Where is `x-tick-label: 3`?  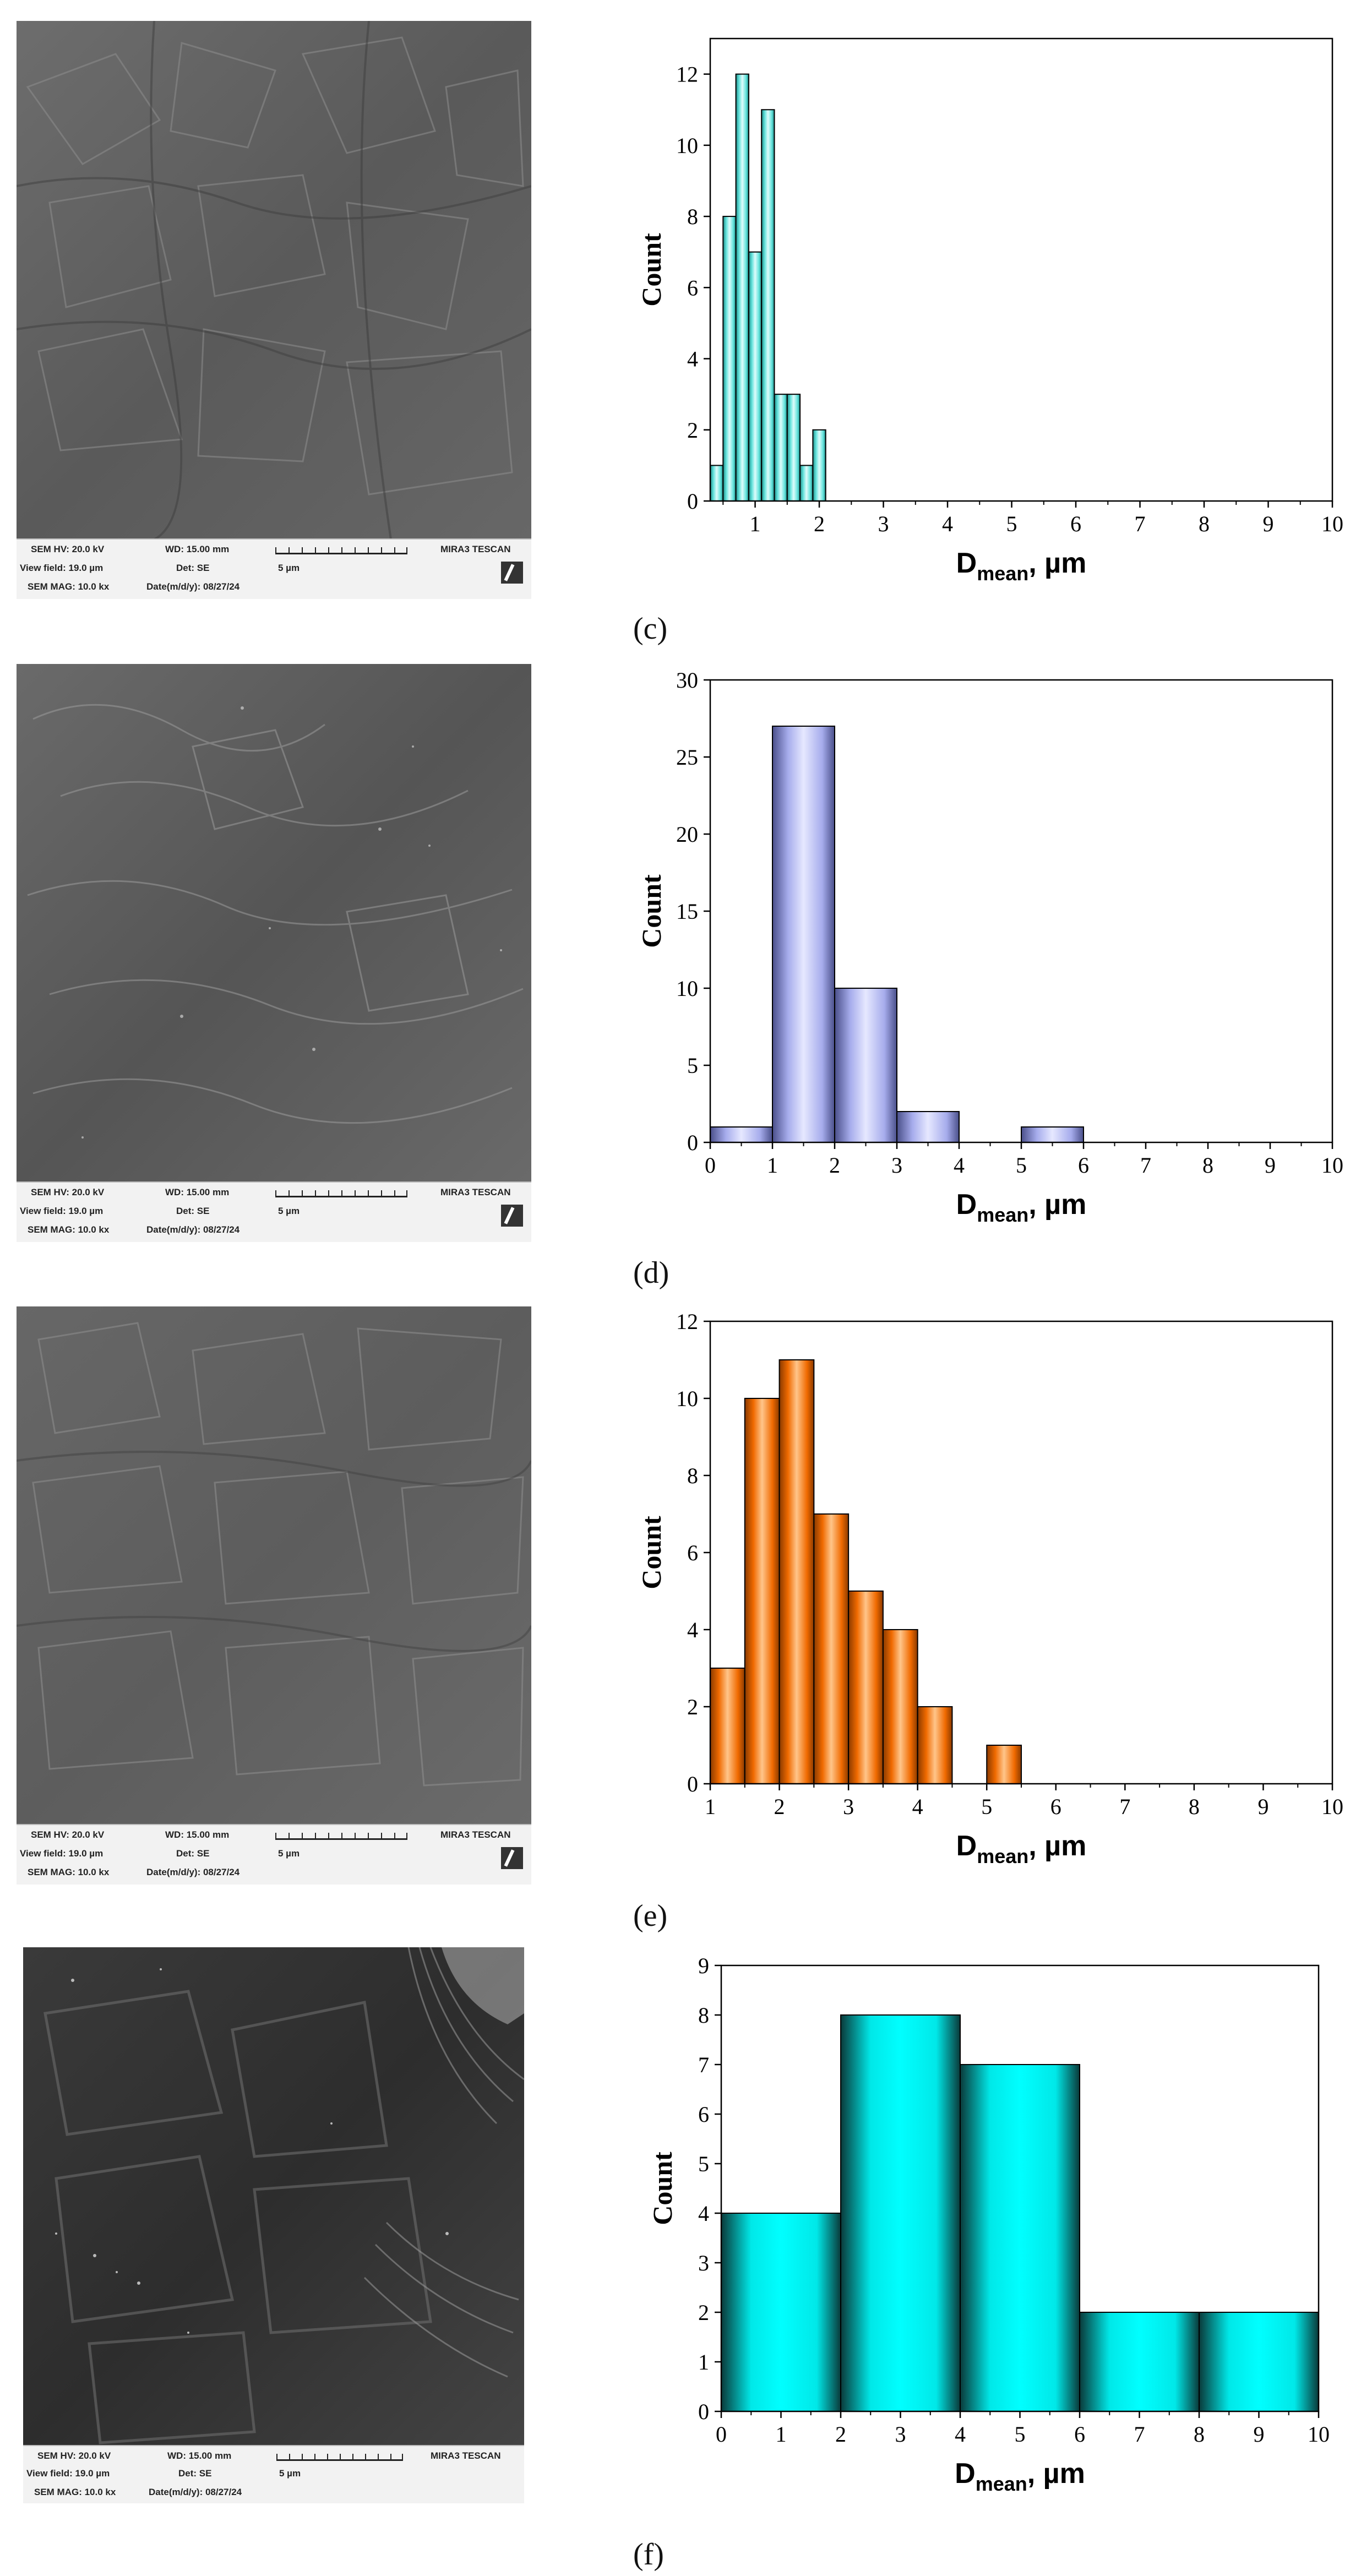 x-tick-label: 3 is located at coordinates (897, 1165).